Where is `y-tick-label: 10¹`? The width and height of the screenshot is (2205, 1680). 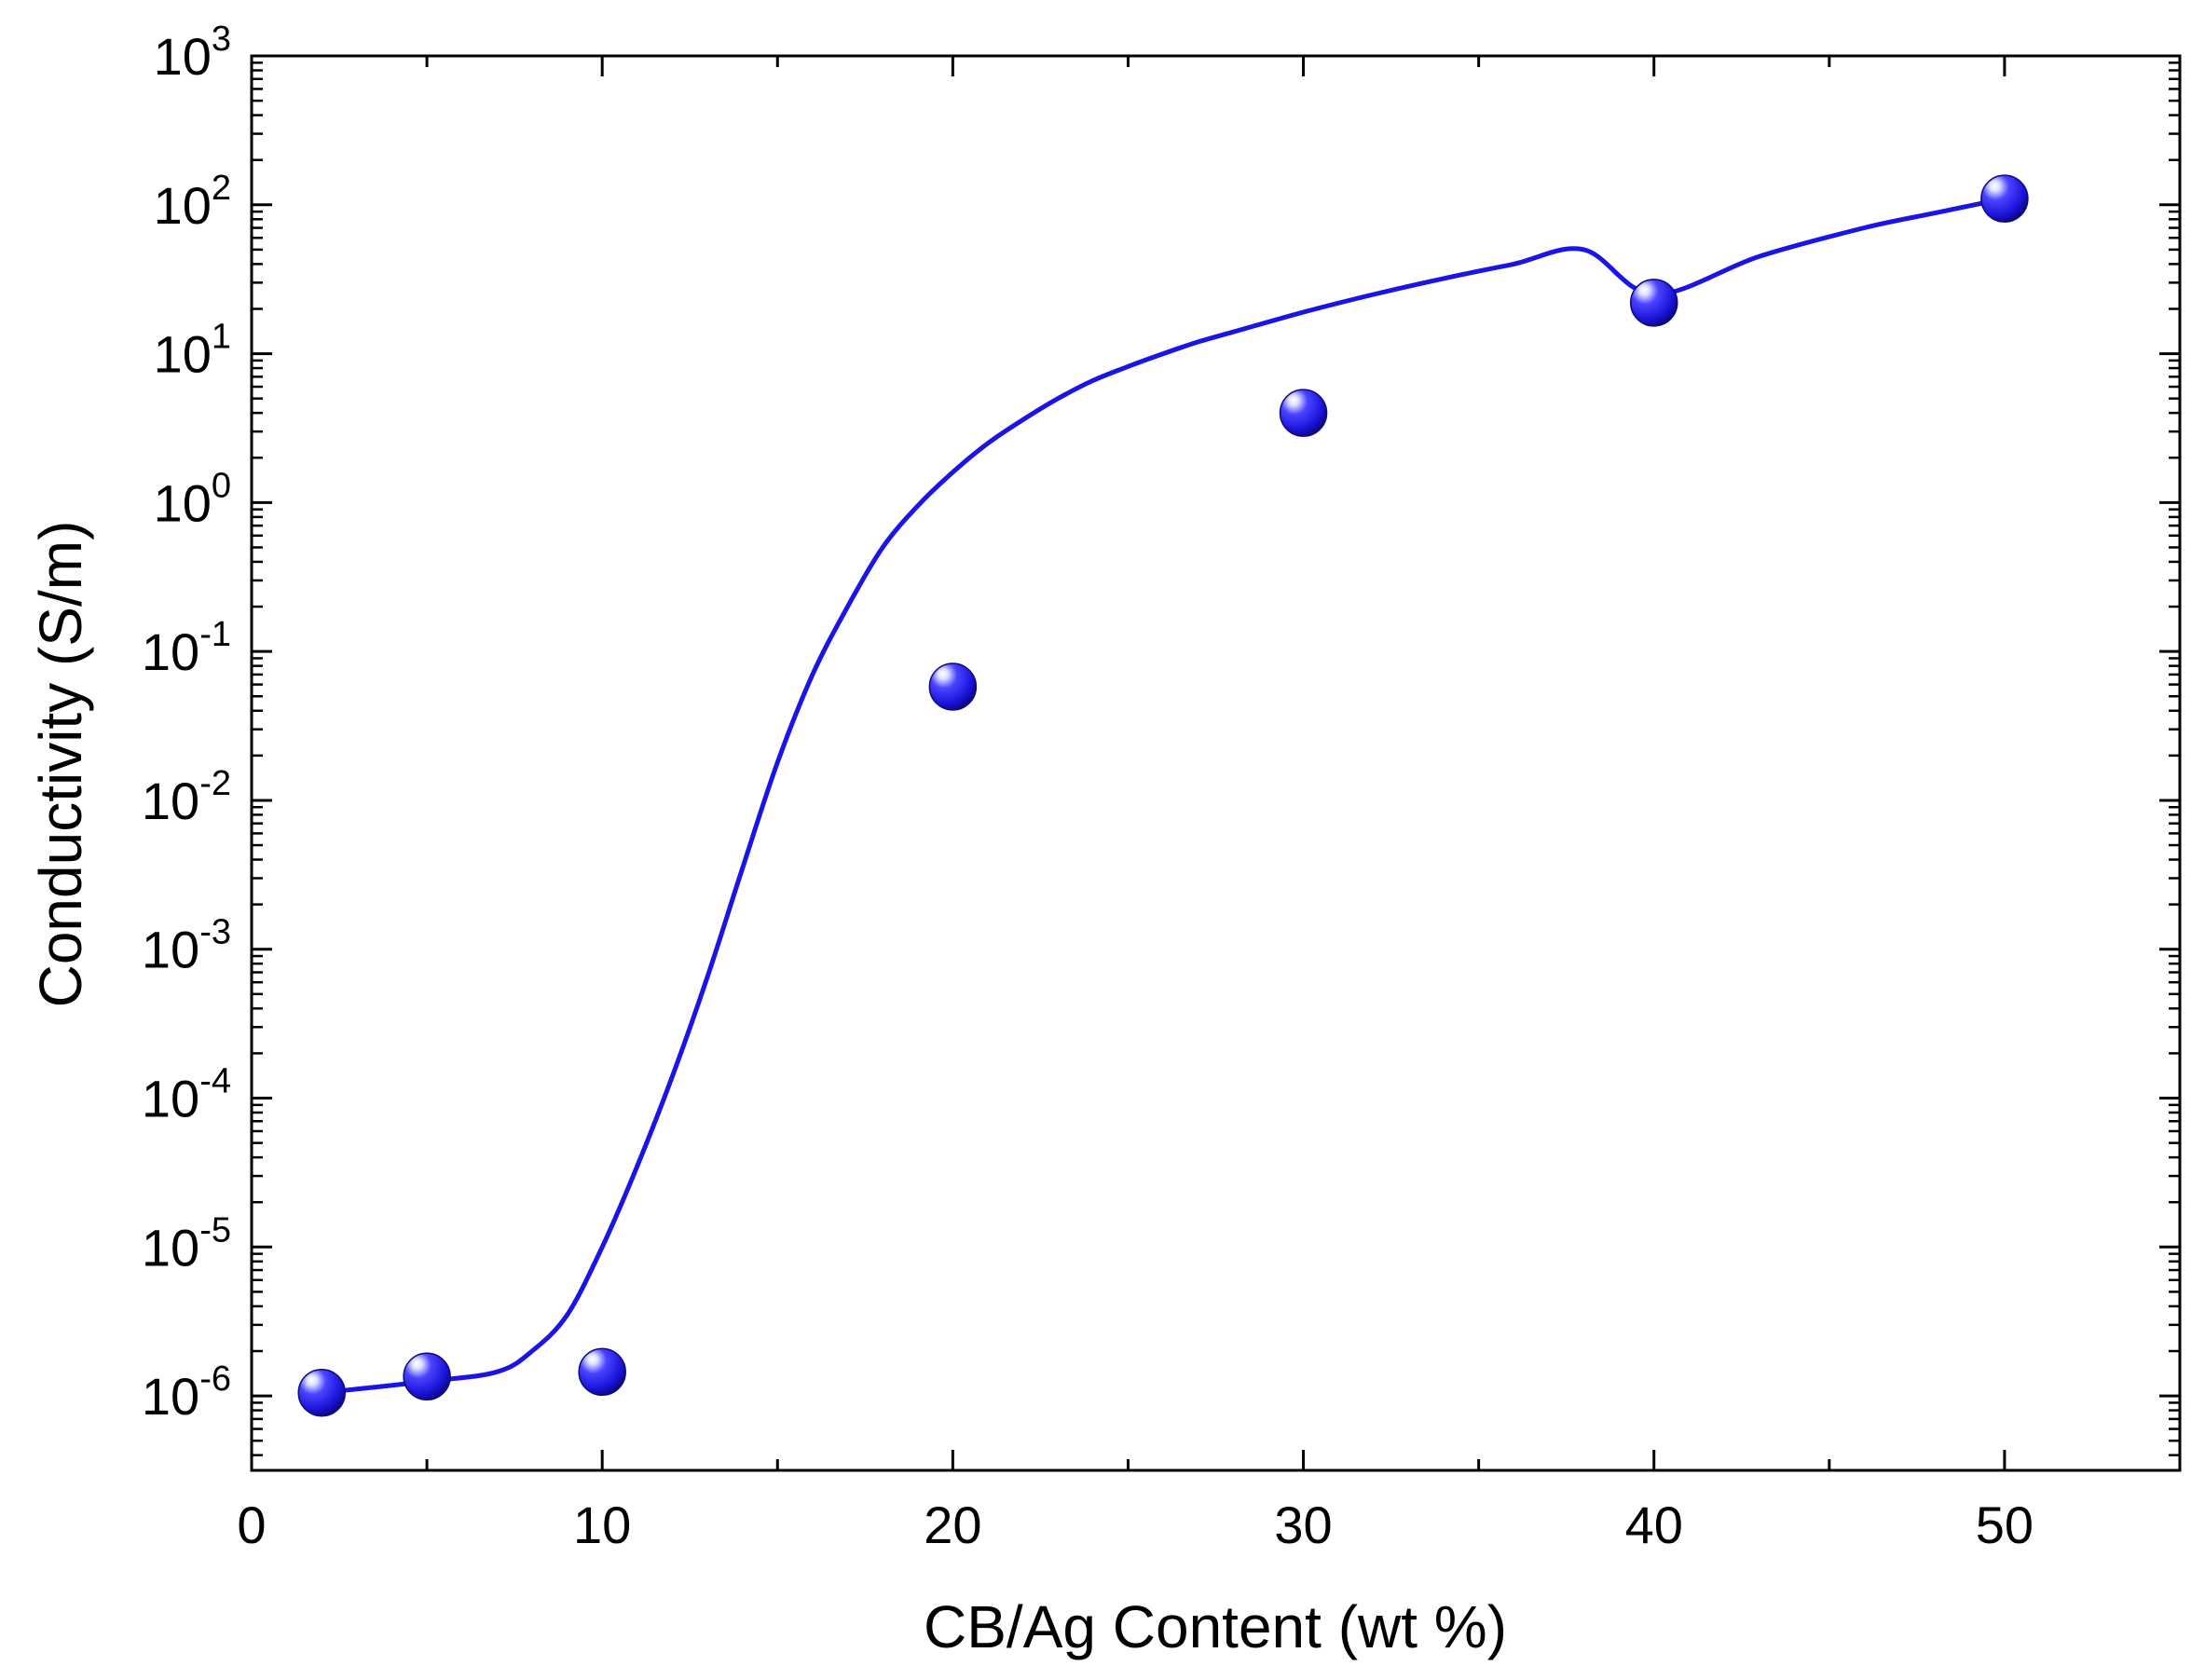 y-tick-label: 10¹ is located at coordinates (192, 351).